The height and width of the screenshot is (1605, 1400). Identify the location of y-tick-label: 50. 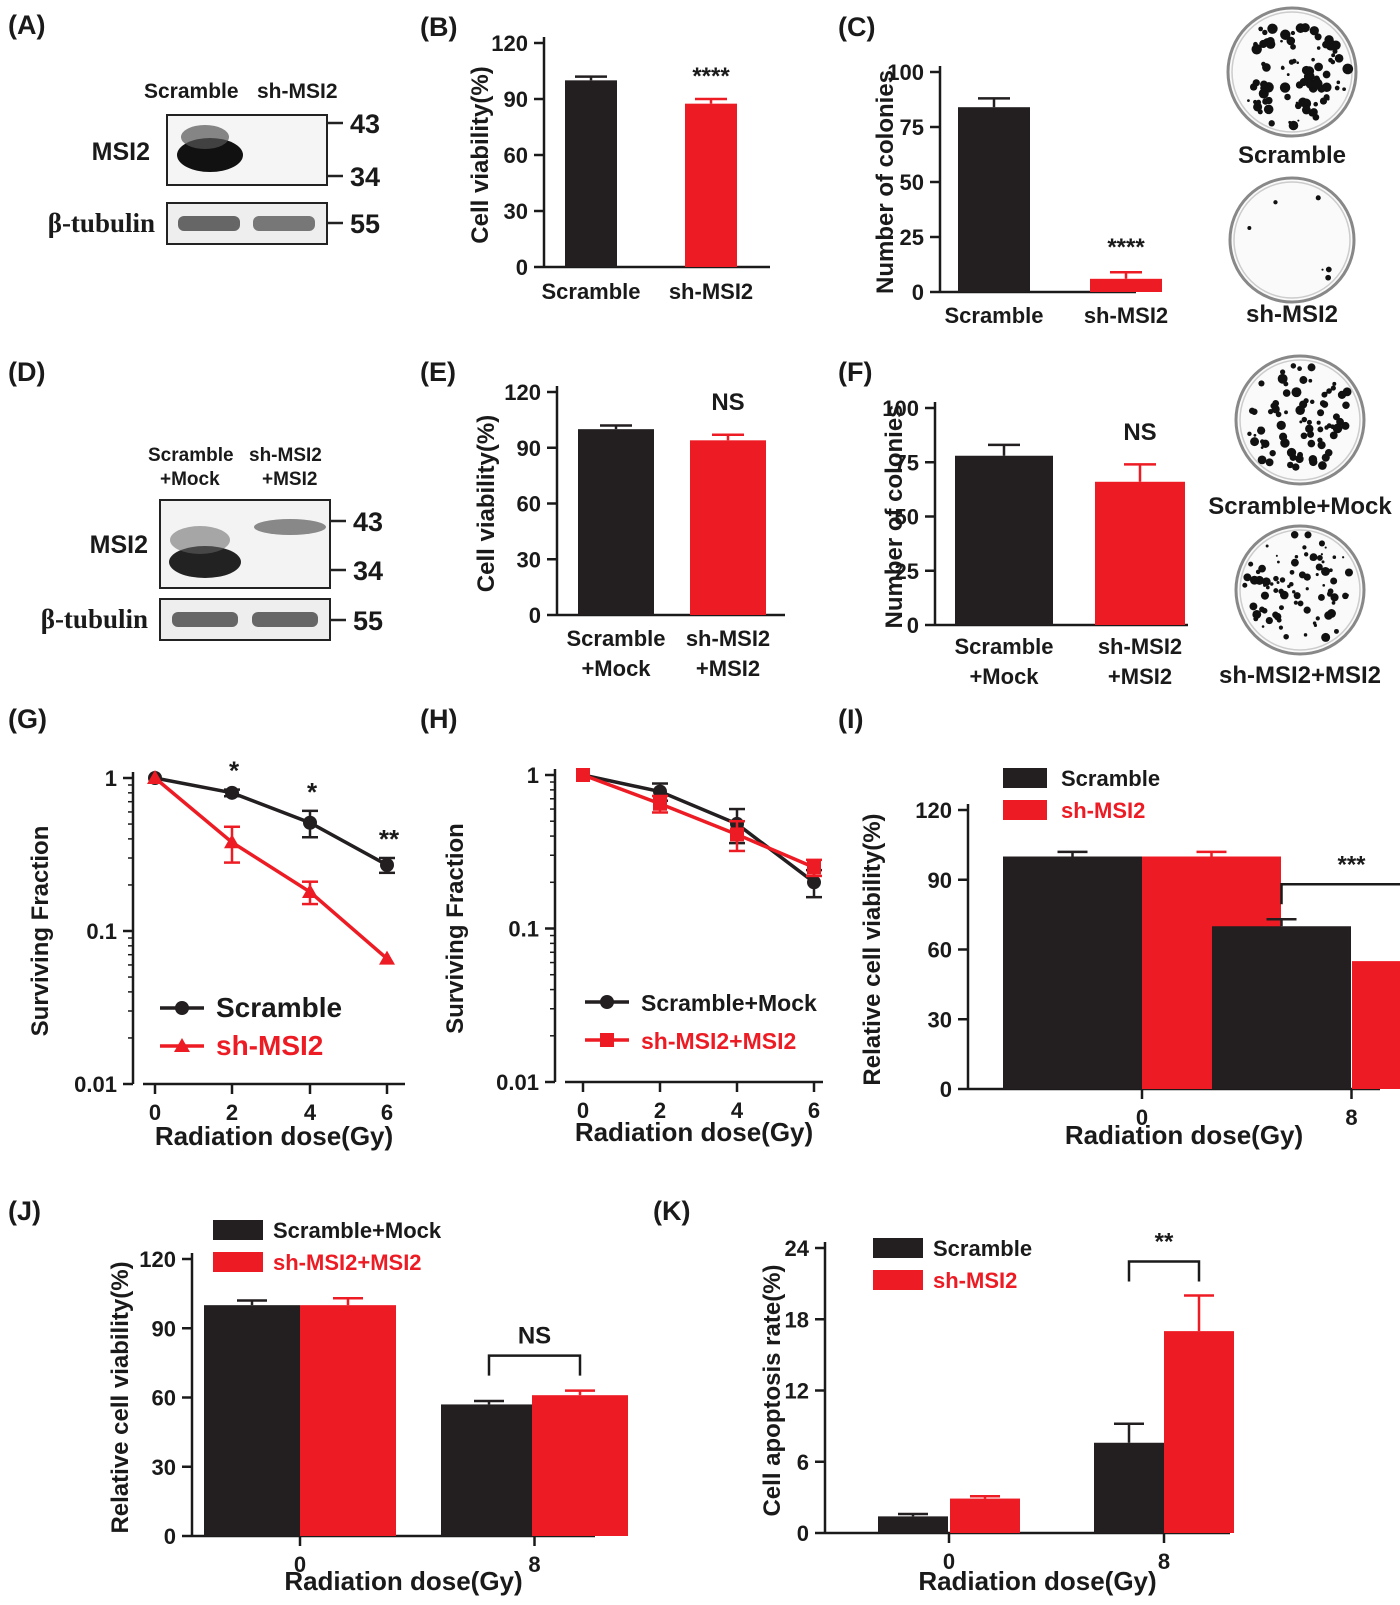
(912, 182).